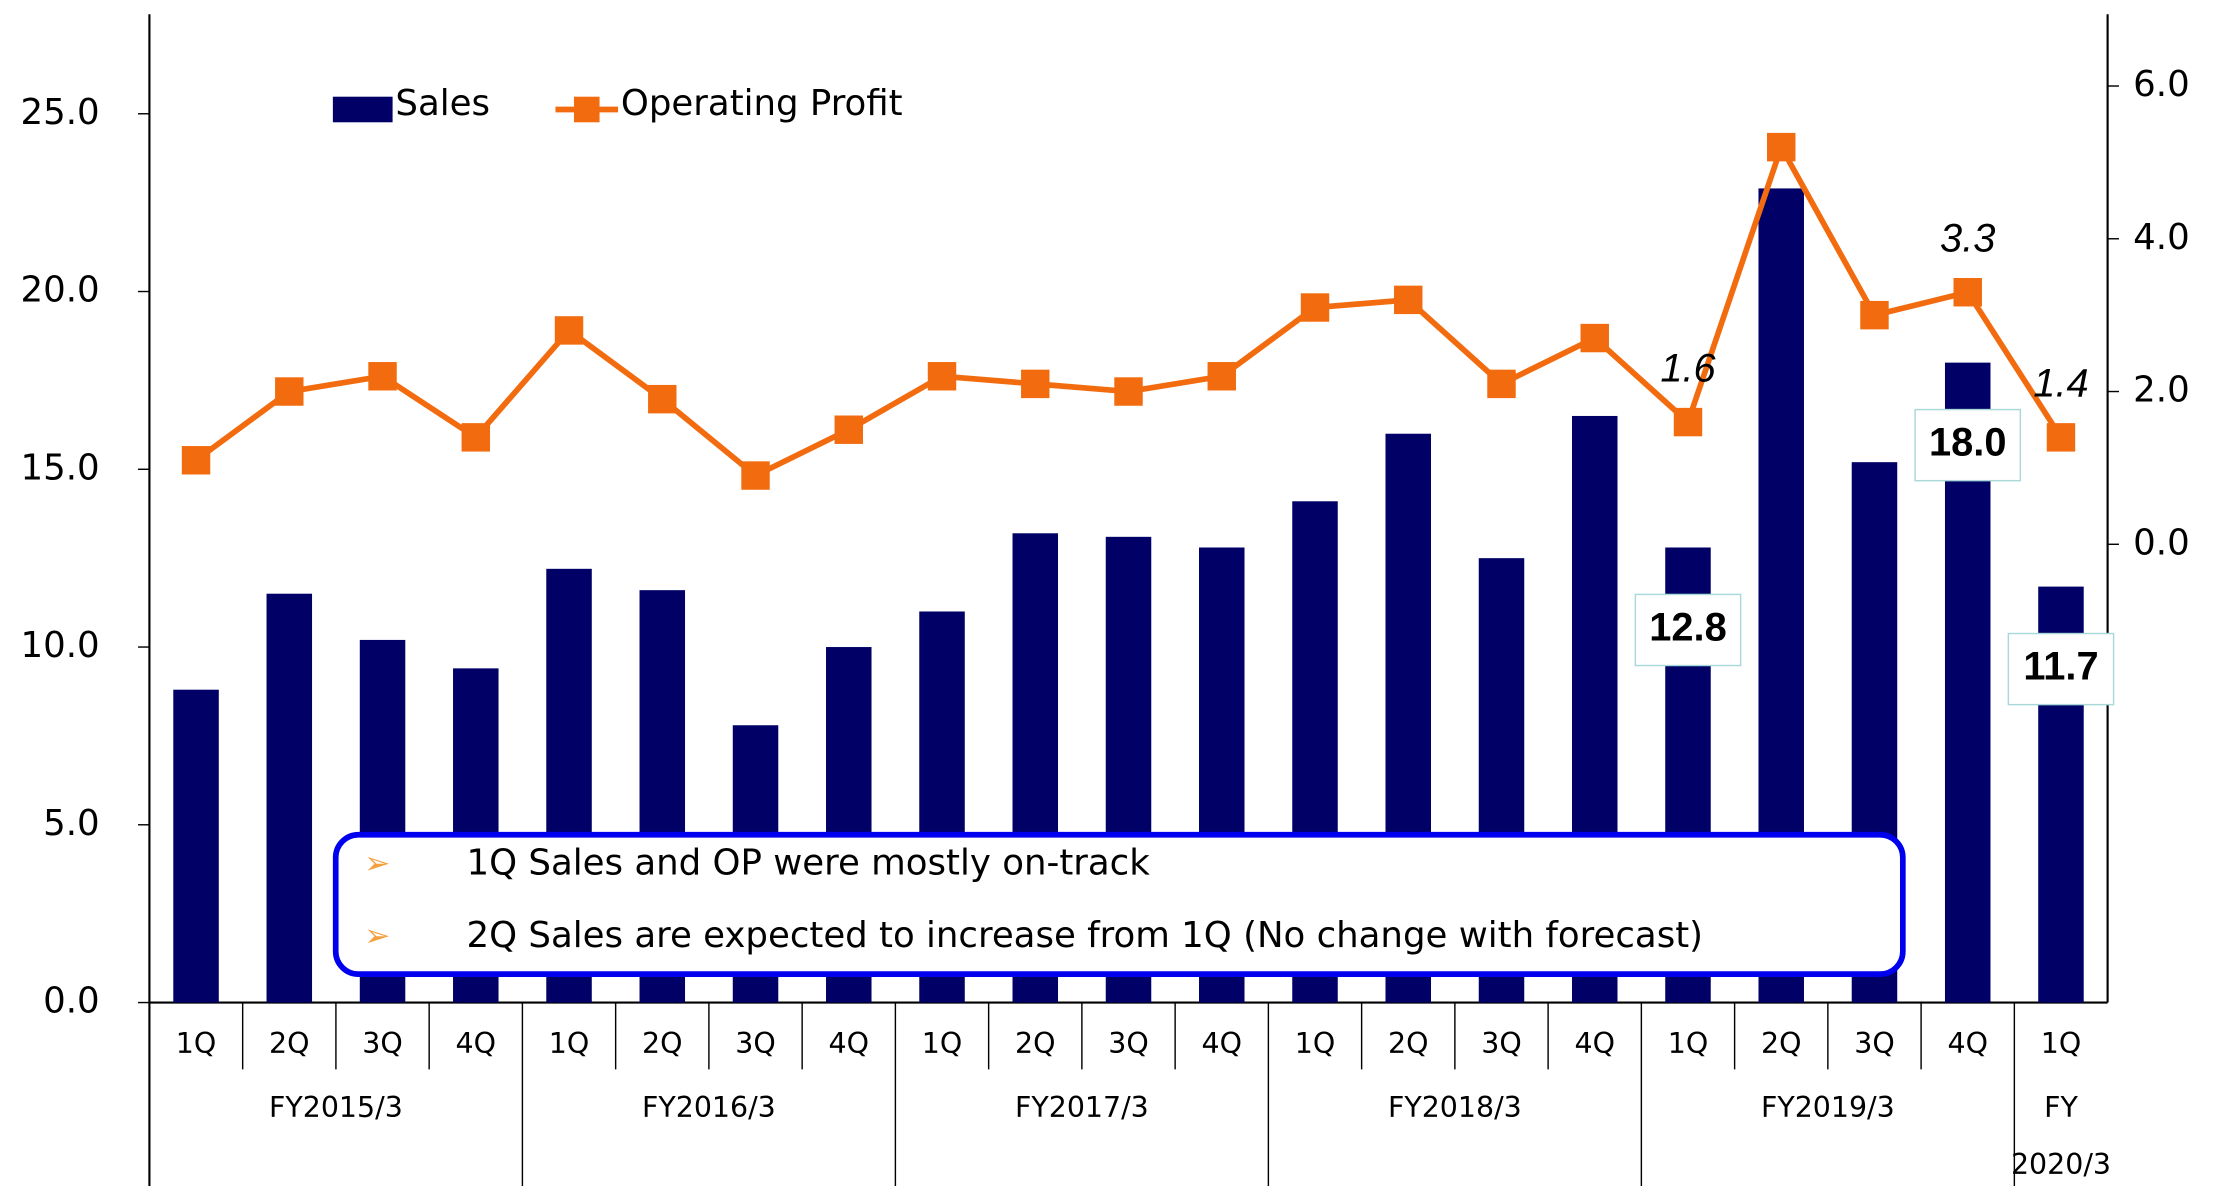  I want to click on y-tick-label: 10.0, so click(59, 645).